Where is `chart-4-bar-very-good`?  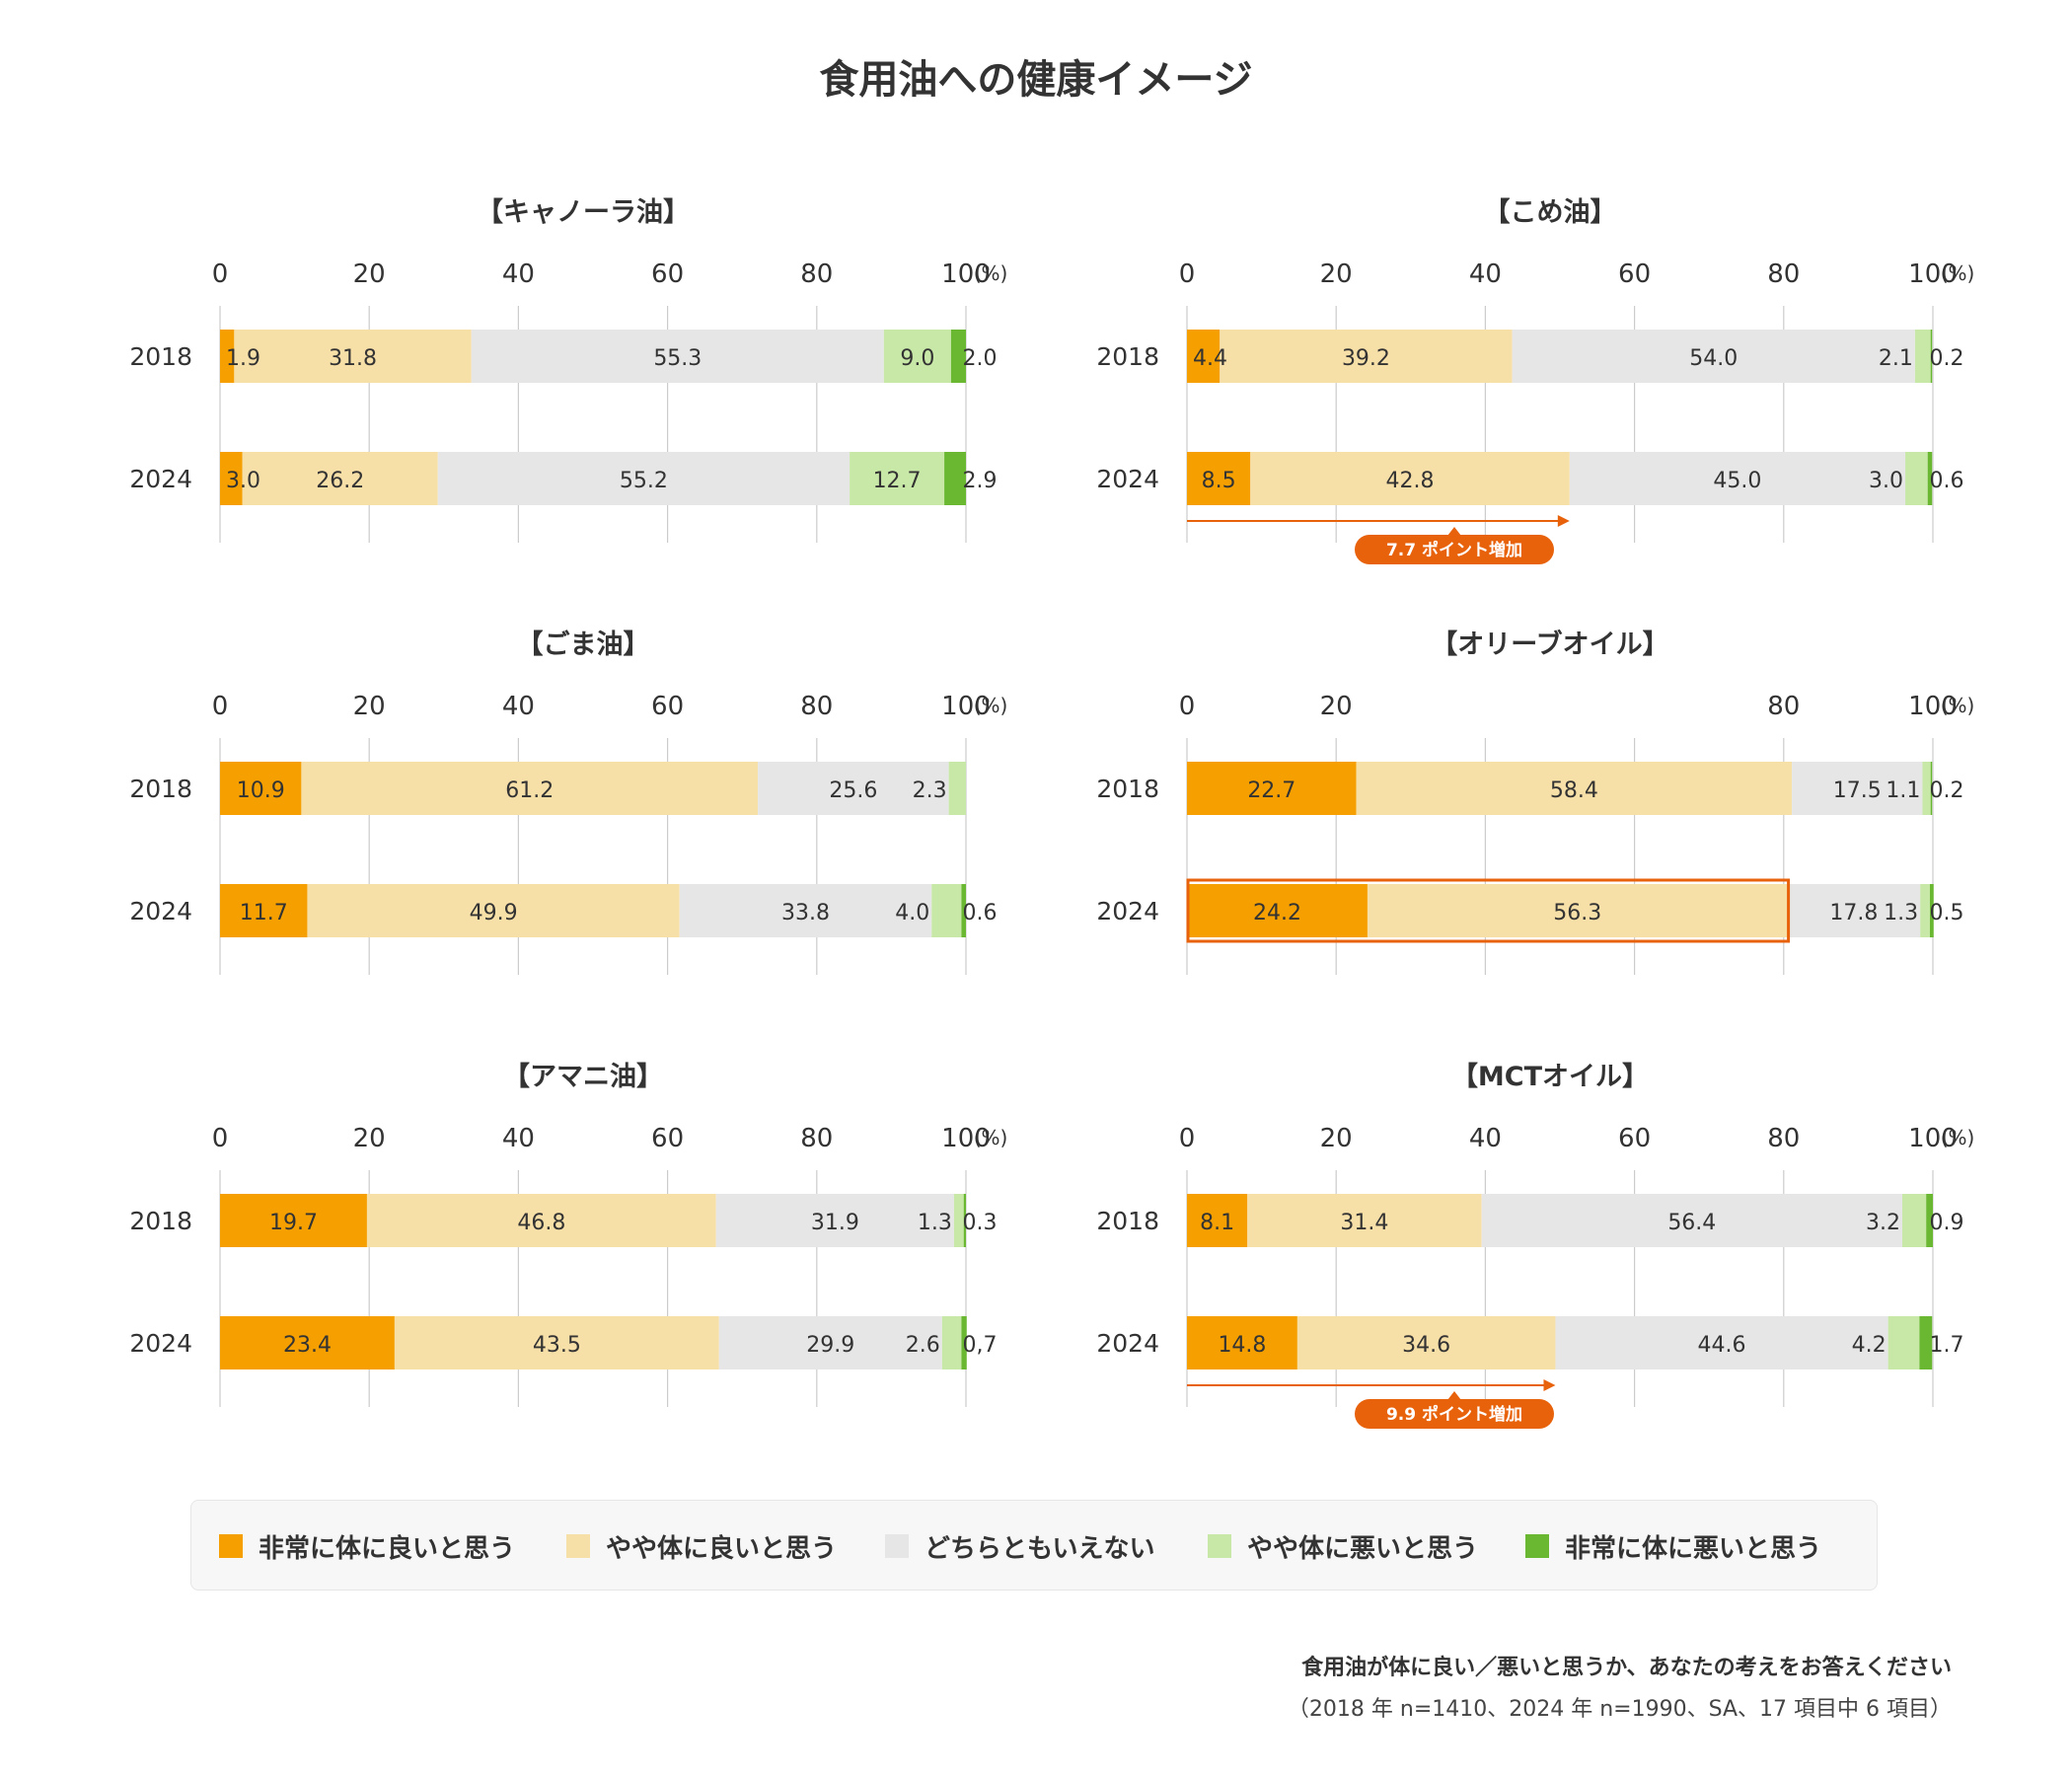
chart-4-bar-very-good is located at coordinates (307, 1343).